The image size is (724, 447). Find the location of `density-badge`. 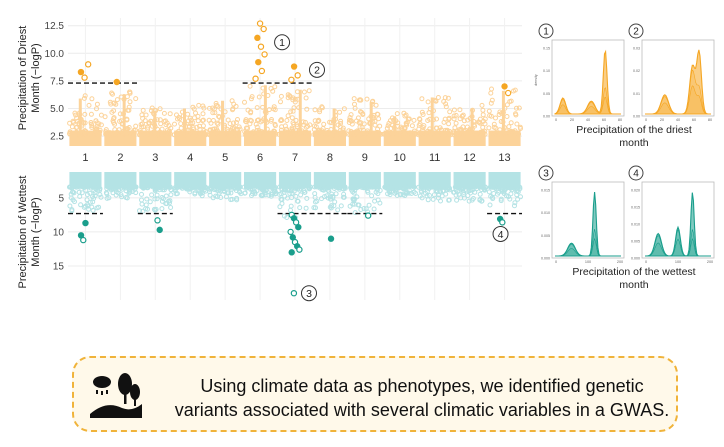

density-badge is located at coordinates (636, 173).